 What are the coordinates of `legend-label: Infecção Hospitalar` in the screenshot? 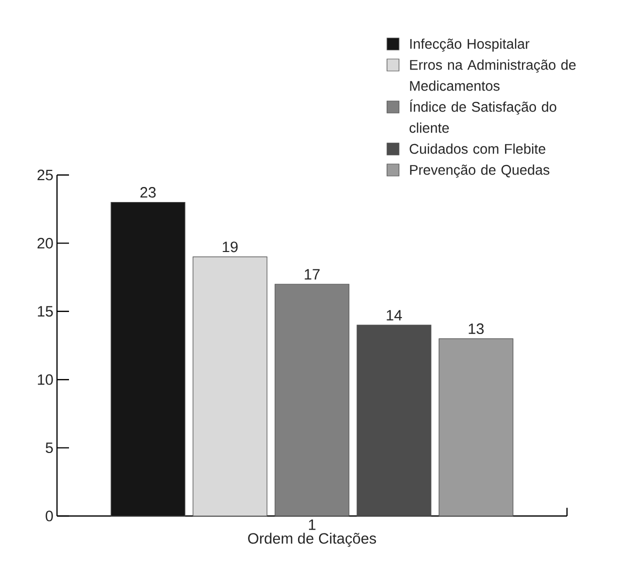 It's located at (470, 45).